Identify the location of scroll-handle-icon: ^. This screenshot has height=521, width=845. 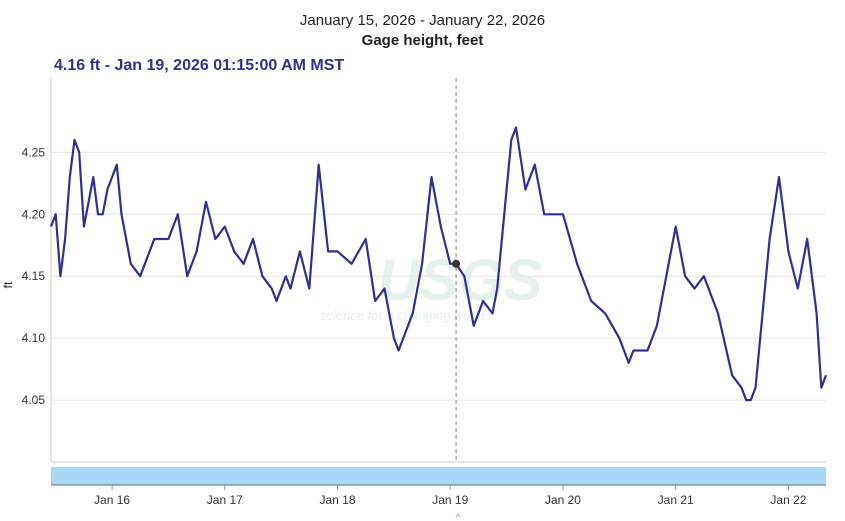
(458, 517).